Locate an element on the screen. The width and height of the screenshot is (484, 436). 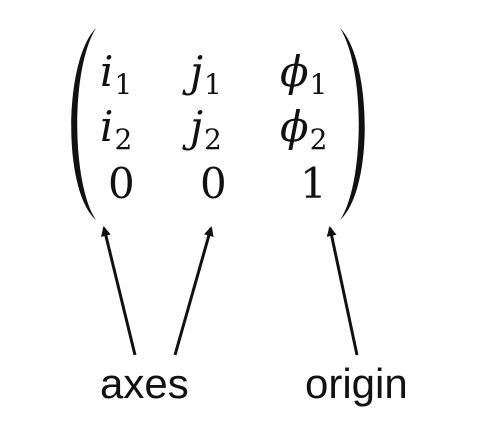
arrow-axes-right is located at coordinates (193, 291).